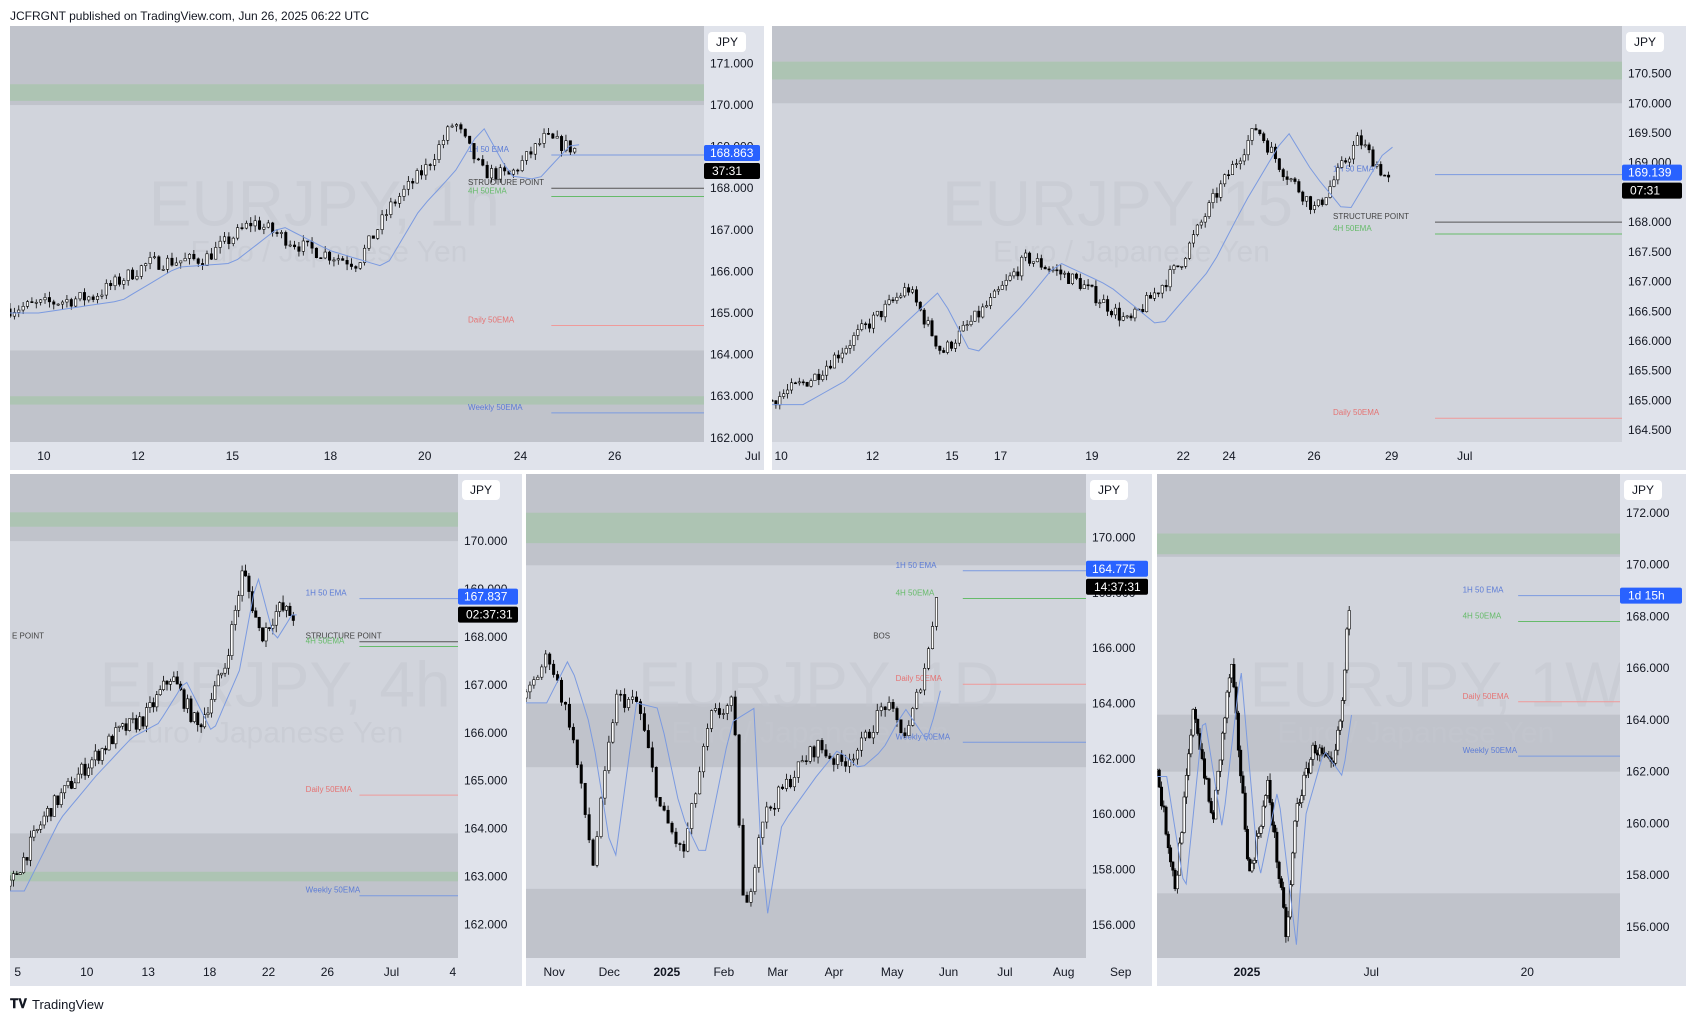 The width and height of the screenshot is (1696, 1022). I want to click on x-tick-label: Apr, so click(834, 972).